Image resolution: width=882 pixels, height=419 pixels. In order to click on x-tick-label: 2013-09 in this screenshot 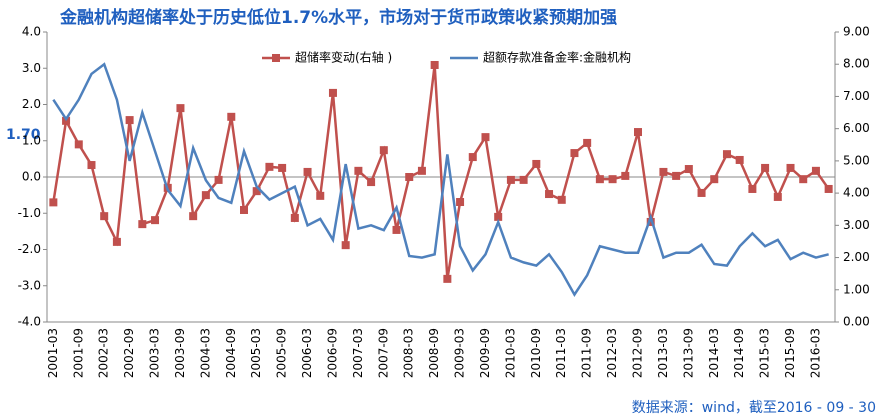, I will do `click(688, 353)`.